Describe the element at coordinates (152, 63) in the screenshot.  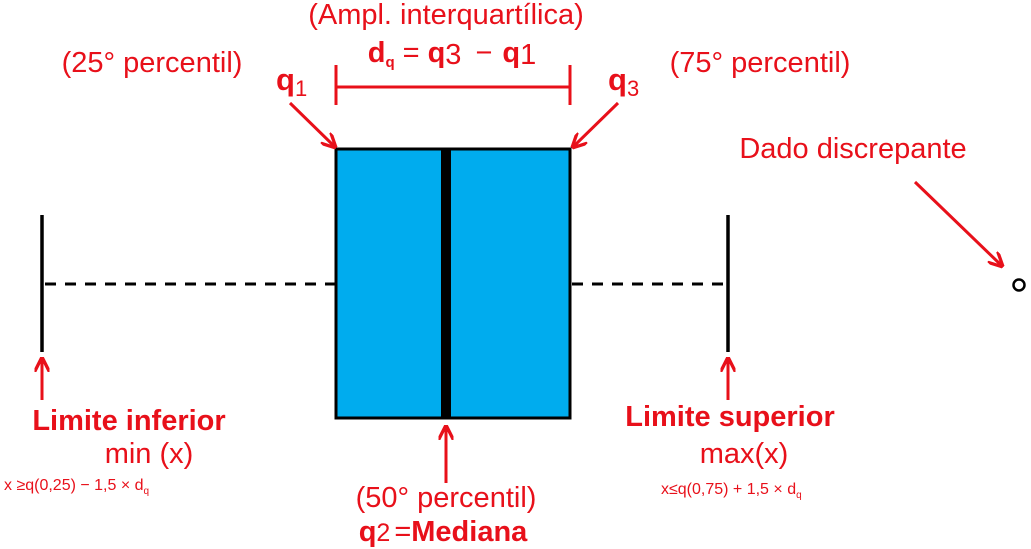
I see `q1-percentile-label: (25° percentil)` at that location.